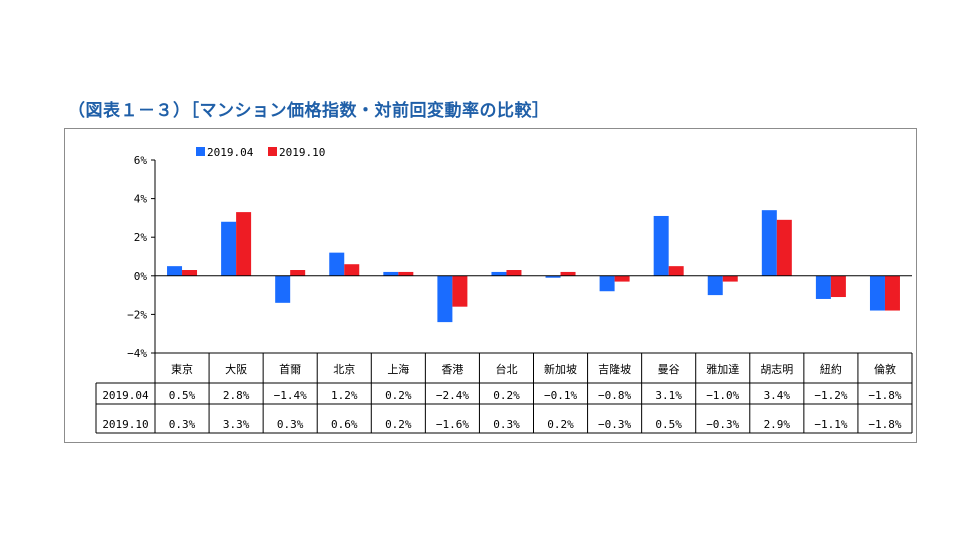 Image resolution: width=980 pixels, height=551 pixels. I want to click on category-label: 台北, so click(506, 369).